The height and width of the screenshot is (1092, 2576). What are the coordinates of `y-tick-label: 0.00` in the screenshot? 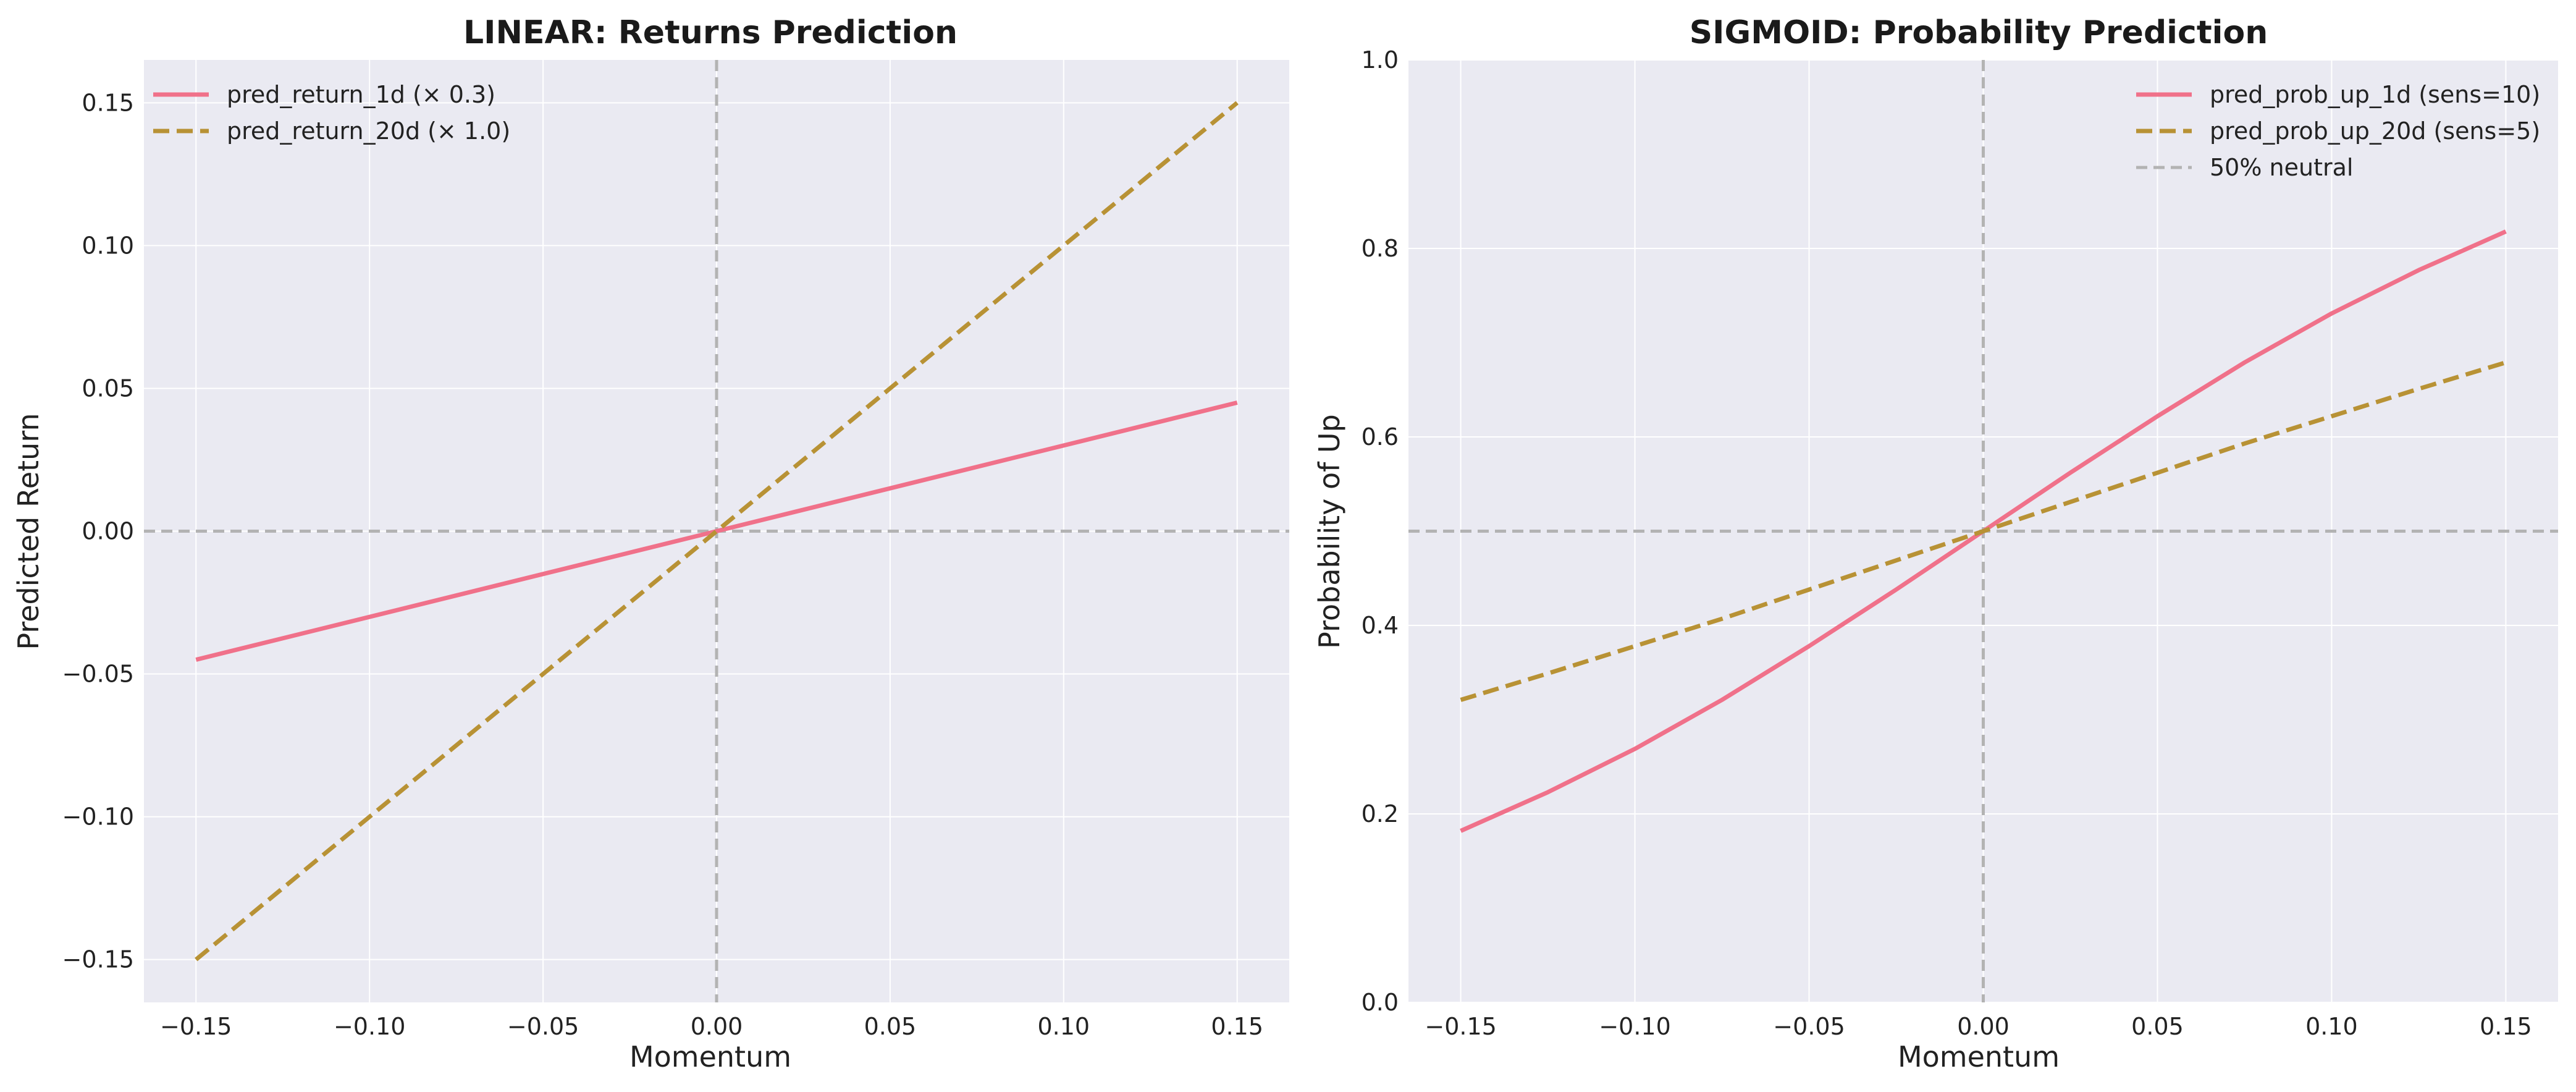 It's located at (108, 531).